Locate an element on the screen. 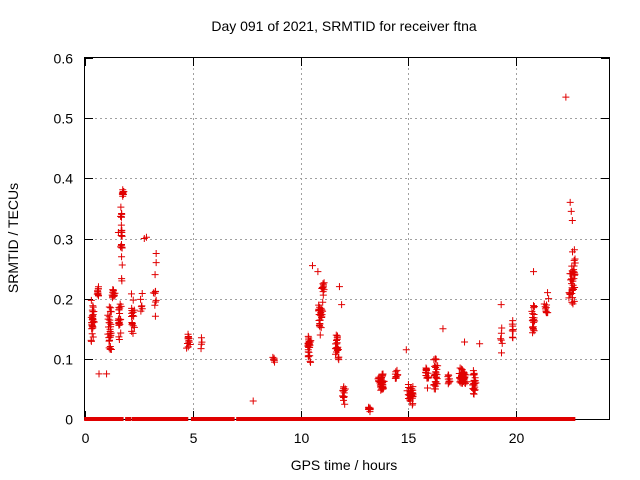 The height and width of the screenshot is (480, 640). y-tick-label: 0.2 is located at coordinates (64, 300).